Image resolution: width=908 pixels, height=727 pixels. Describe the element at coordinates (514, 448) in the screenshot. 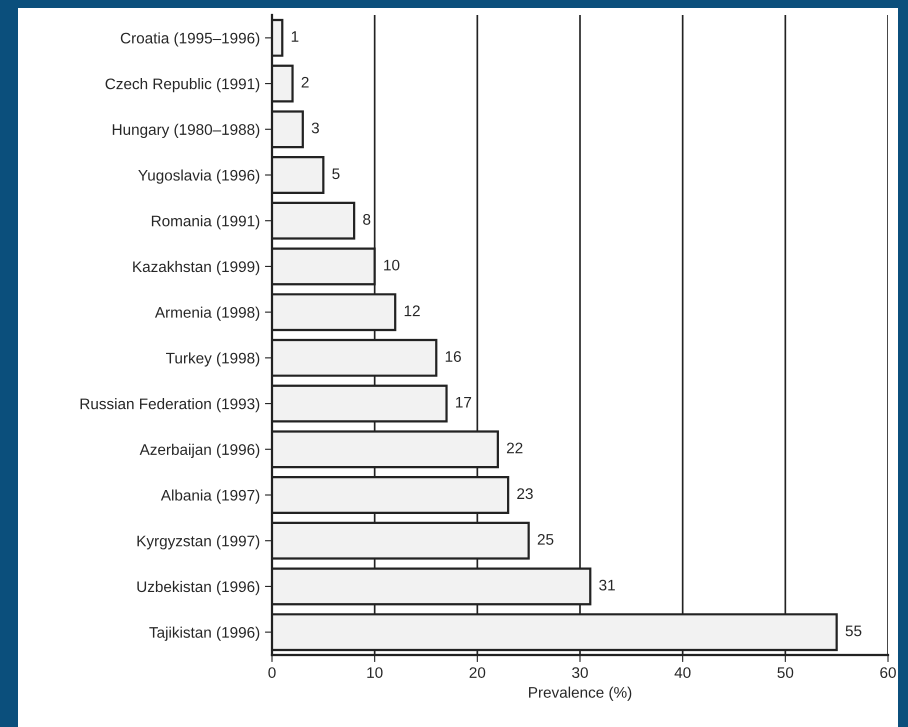

I see `data-label: 22` at that location.